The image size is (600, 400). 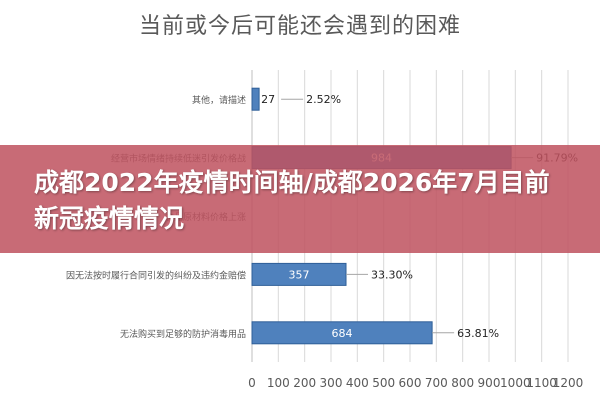 What do you see at coordinates (156, 275) in the screenshot?
I see `category-label: 因无法按时履行合同引发的纠纷及违约金赔偿` at bounding box center [156, 275].